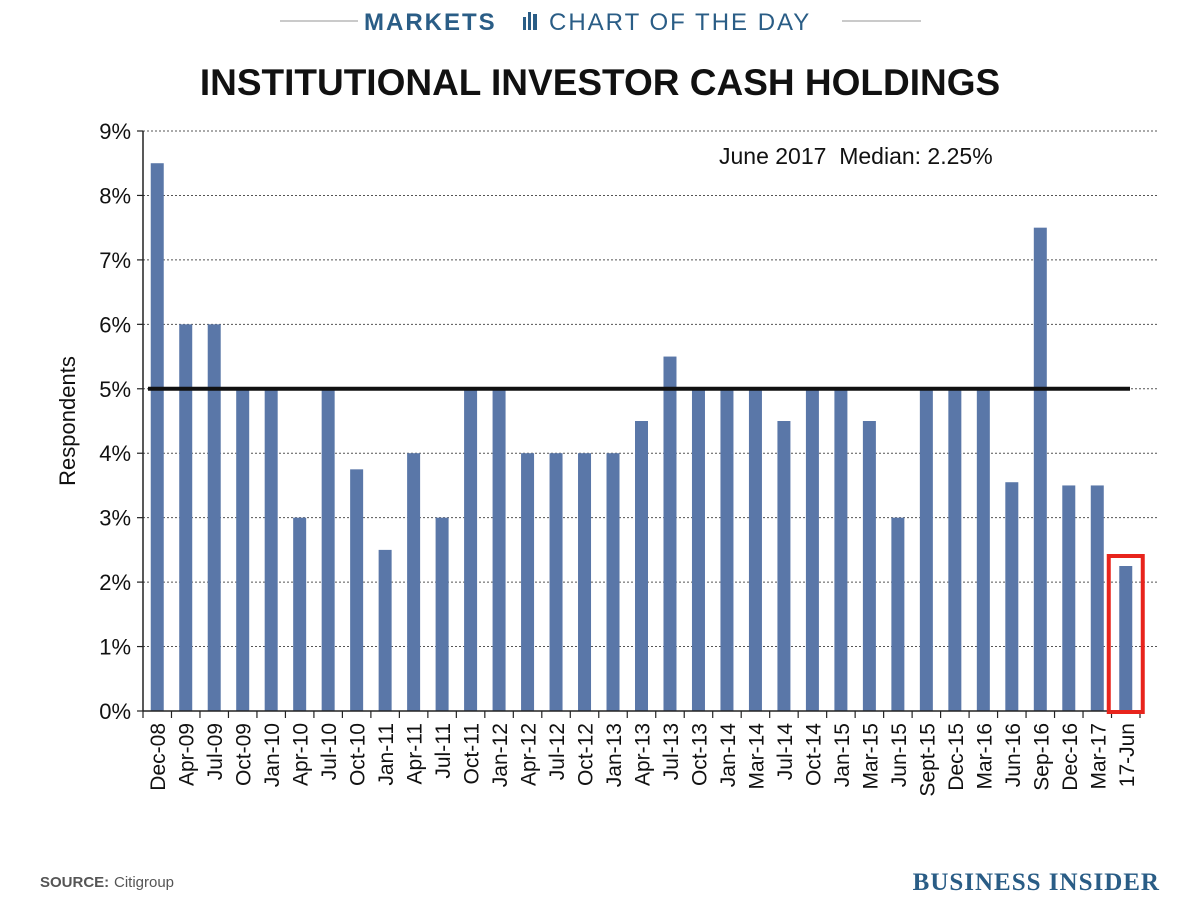  Describe the element at coordinates (529, 754) in the screenshot. I see `x-tick-label: Apr-12` at that location.